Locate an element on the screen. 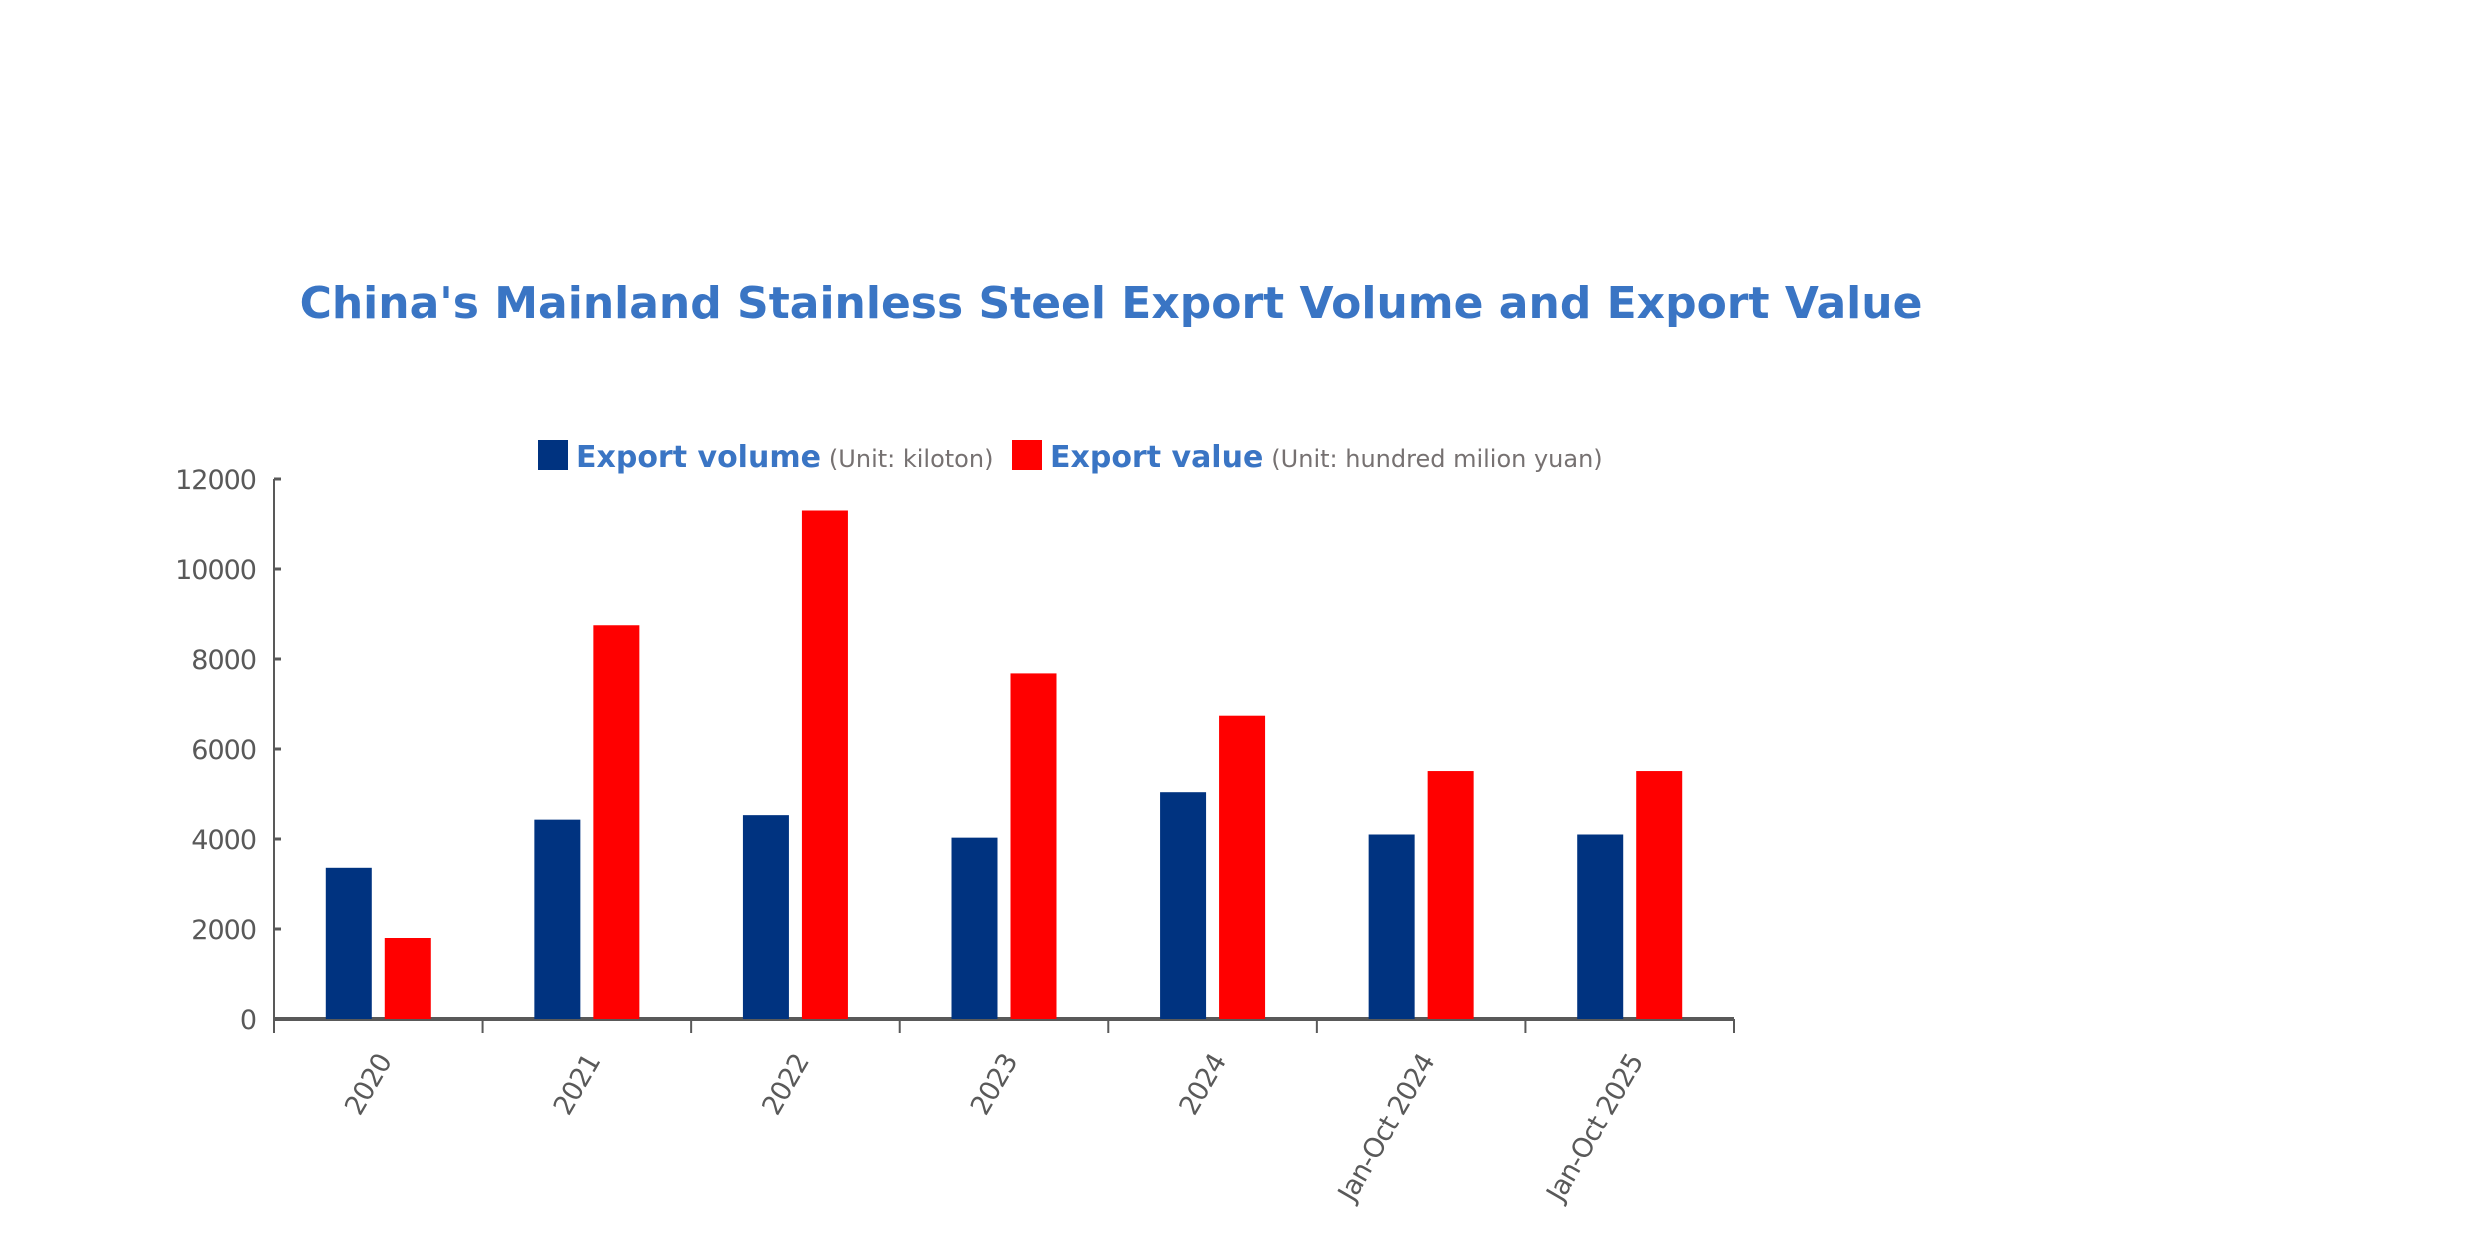 Image resolution: width=2483 pixels, height=1244 pixels. x-tick-label: 2023 is located at coordinates (994, 1085).